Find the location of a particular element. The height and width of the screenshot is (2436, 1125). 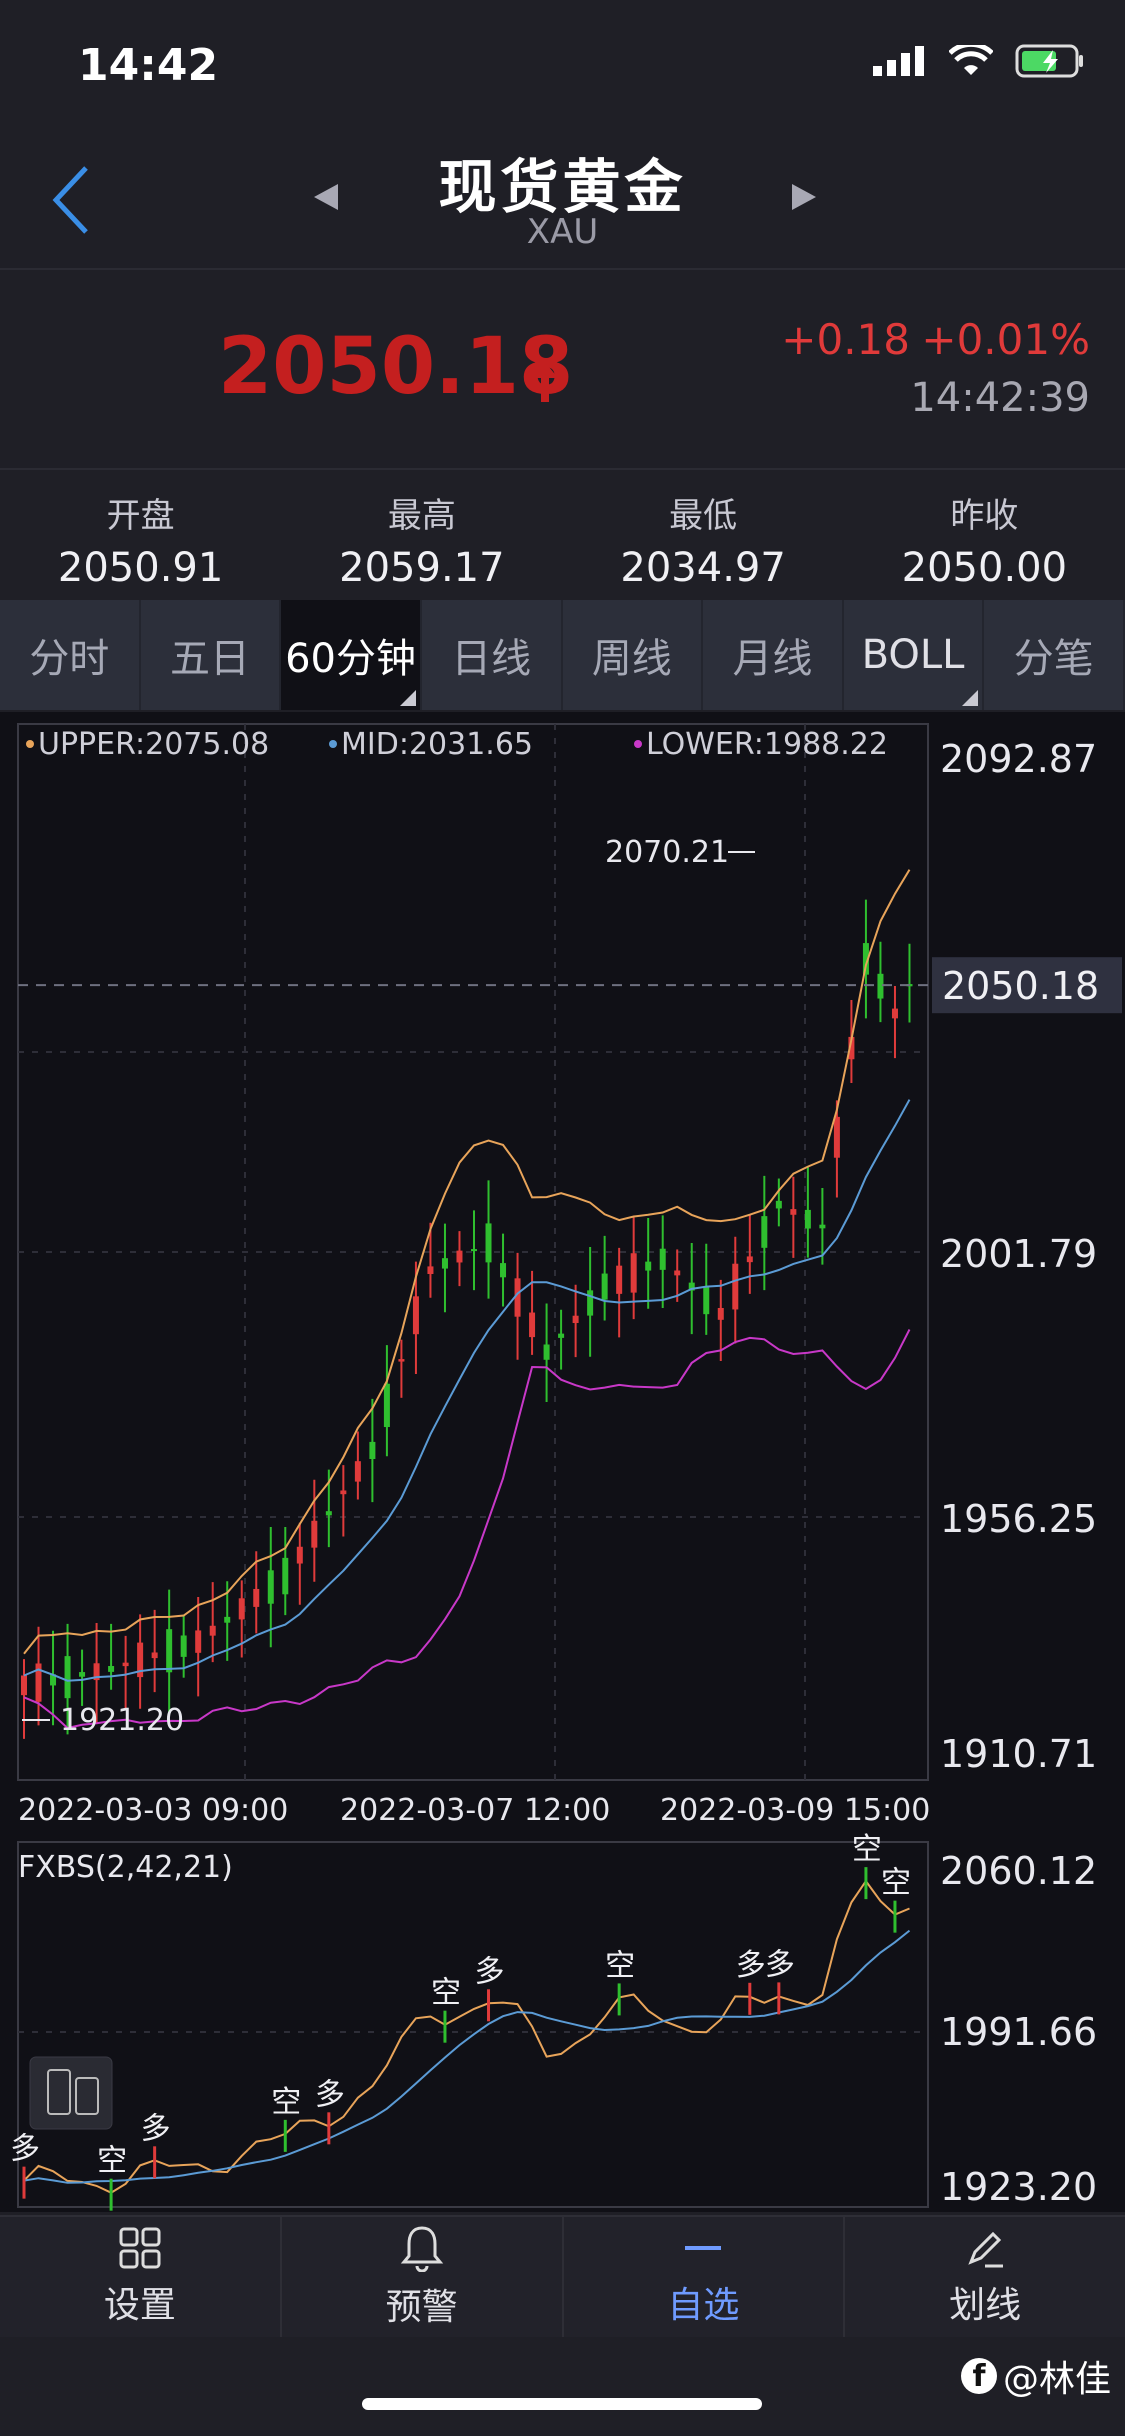

watermark: f @林佳 is located at coordinates (1035, 2376).